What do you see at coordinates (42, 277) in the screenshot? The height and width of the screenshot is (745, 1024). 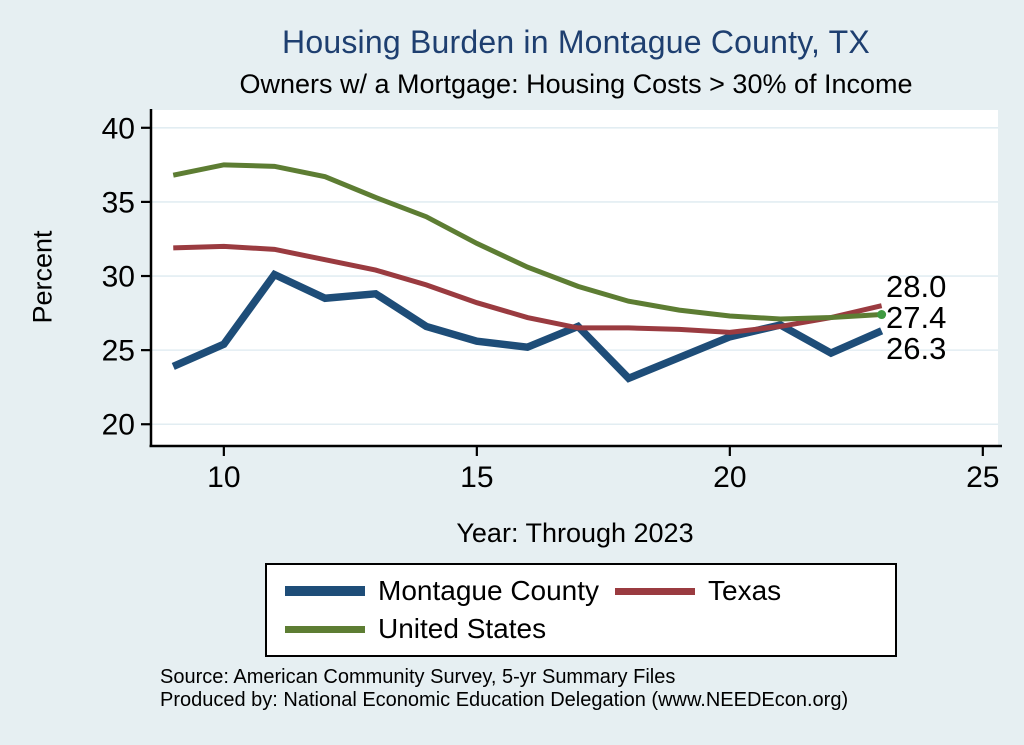 I see `y-axis-title: Percent` at bounding box center [42, 277].